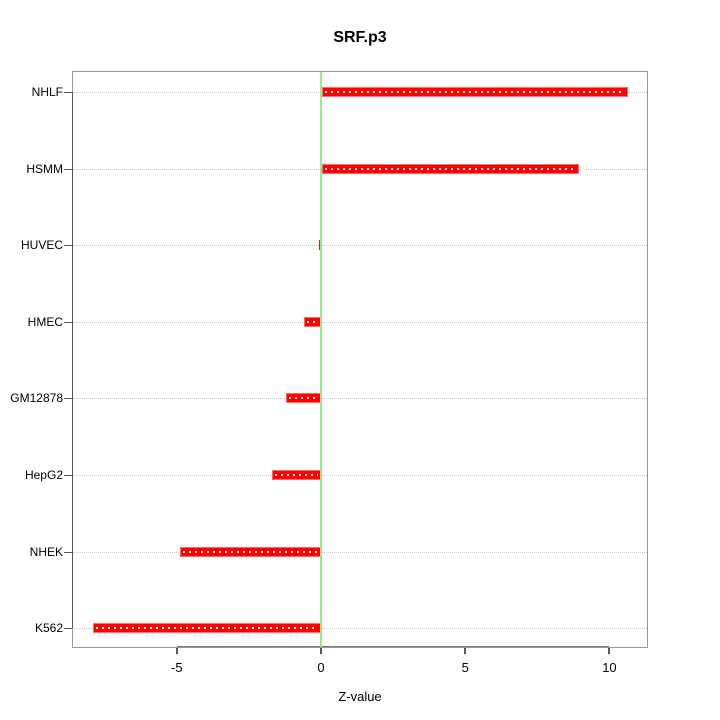  I want to click on bar-hsmm, so click(450, 168).